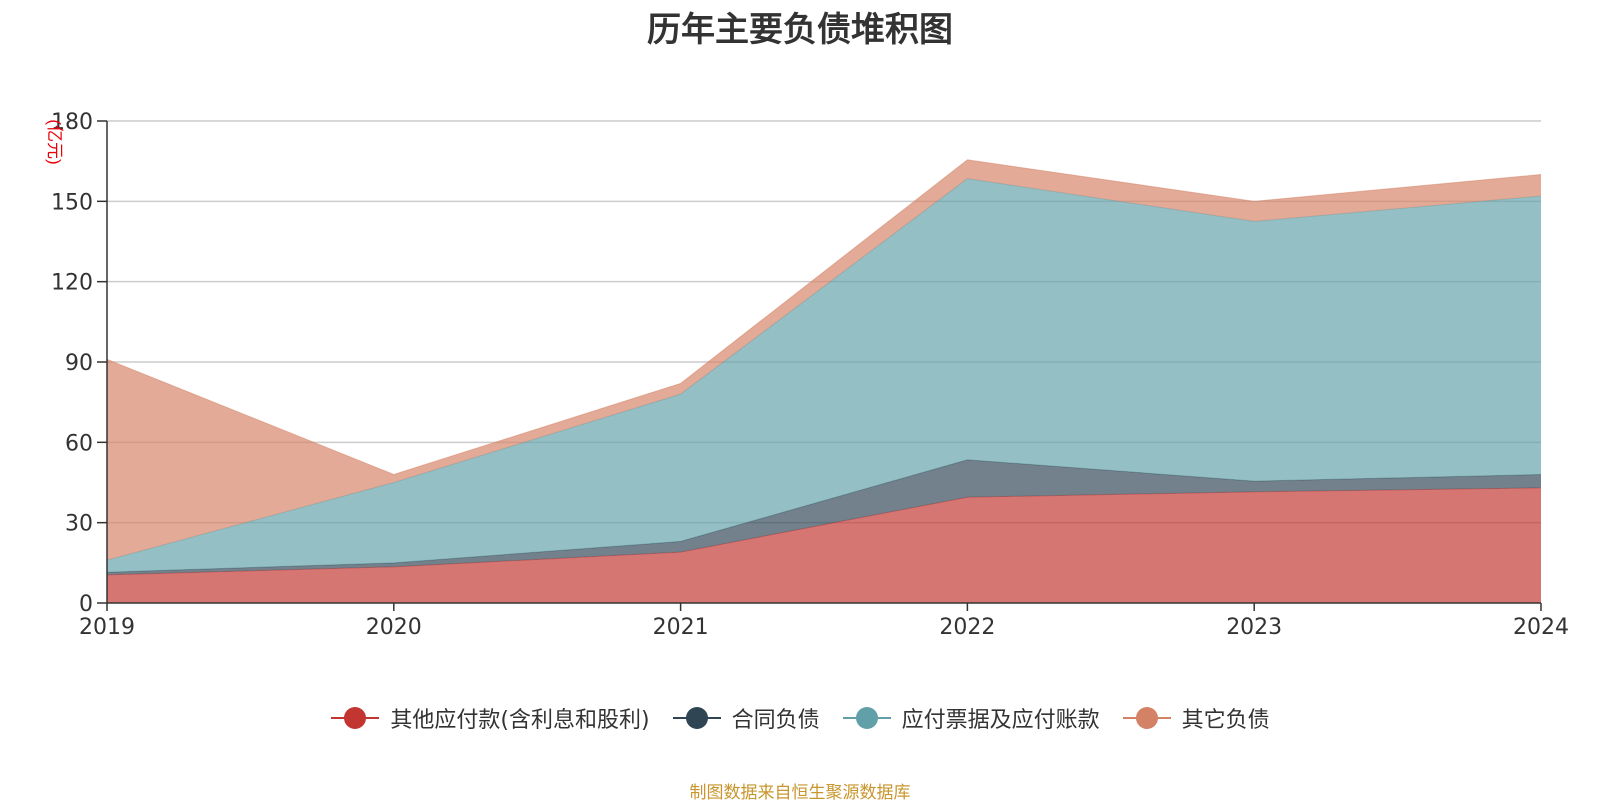 This screenshot has height=803, width=1600. I want to click on source-note: 制图数据来自恒生聚源数据库, so click(800, 793).